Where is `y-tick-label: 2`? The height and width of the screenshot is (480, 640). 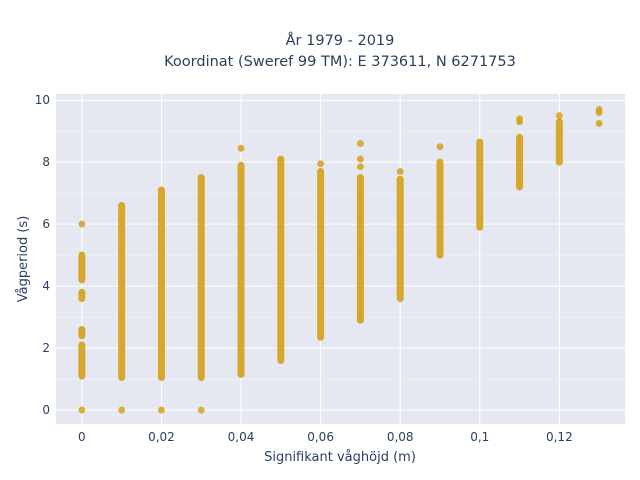
y-tick-label: 2 is located at coordinates (46, 348).